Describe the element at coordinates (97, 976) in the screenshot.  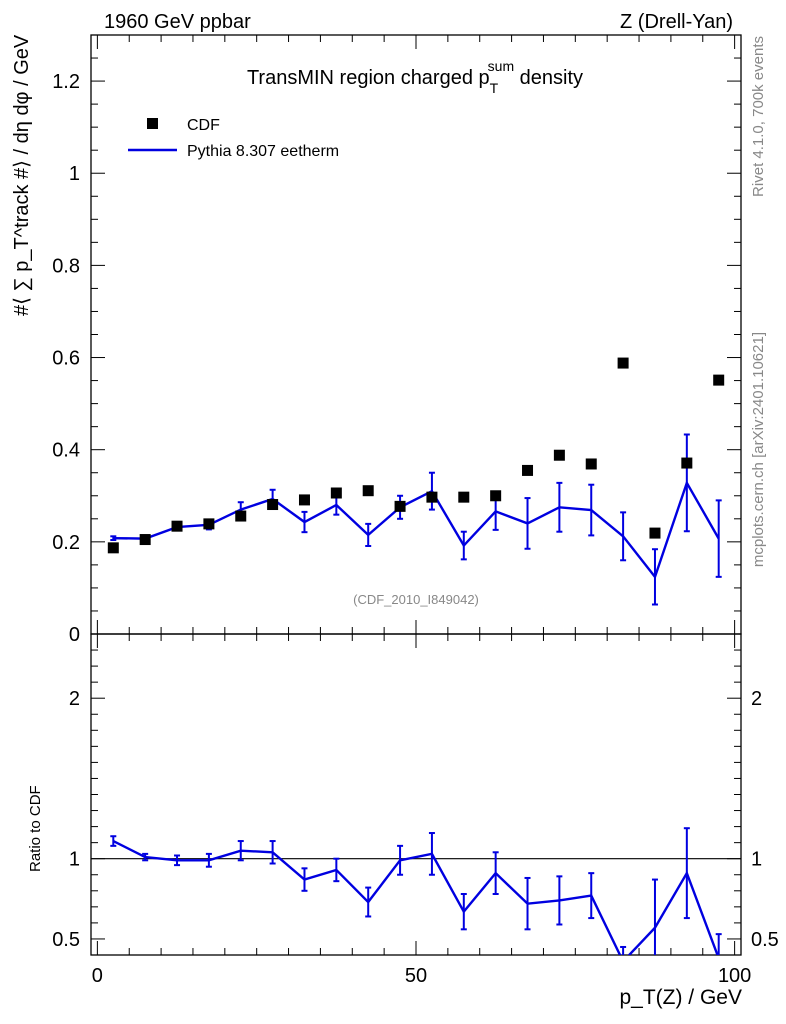
I see `x-tick-label: 0` at that location.